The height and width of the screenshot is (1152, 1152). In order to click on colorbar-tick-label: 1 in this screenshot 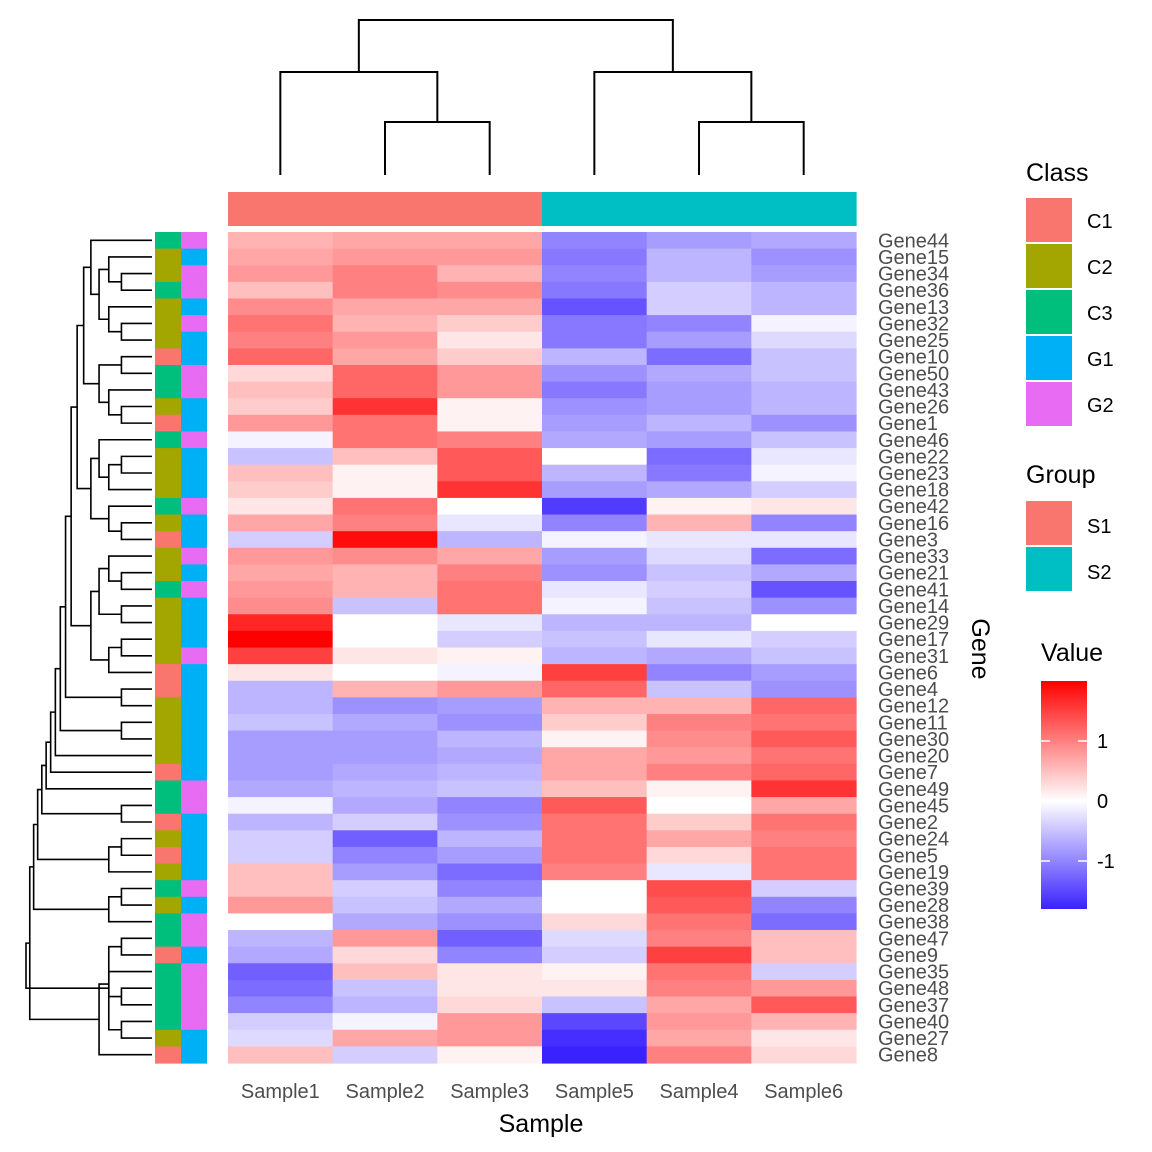, I will do `click(1102, 742)`.